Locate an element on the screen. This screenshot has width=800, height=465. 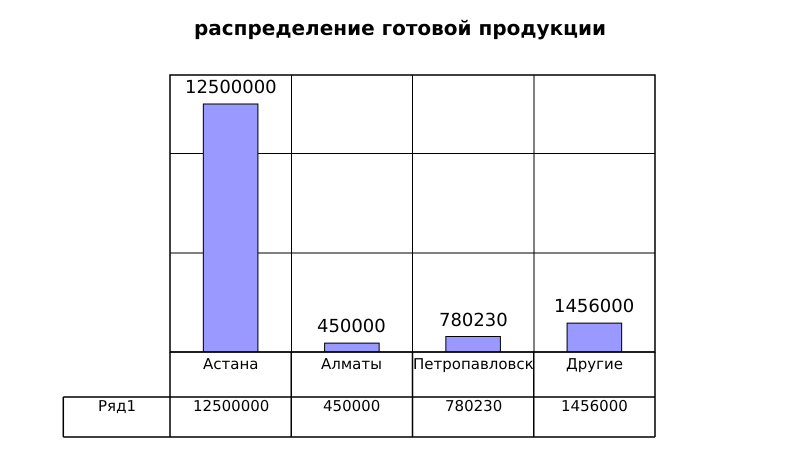
x-tick-label: Астана is located at coordinates (230, 364).